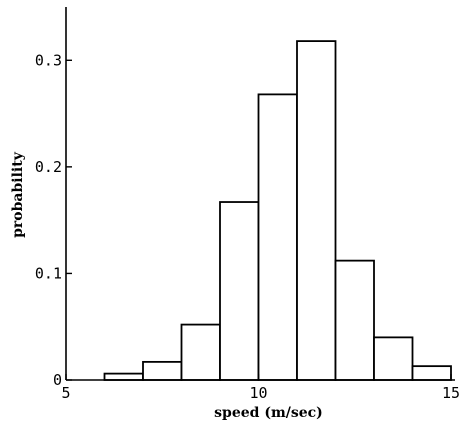  What do you see at coordinates (18, 194) in the screenshot?
I see `y-axis-label: probability` at bounding box center [18, 194].